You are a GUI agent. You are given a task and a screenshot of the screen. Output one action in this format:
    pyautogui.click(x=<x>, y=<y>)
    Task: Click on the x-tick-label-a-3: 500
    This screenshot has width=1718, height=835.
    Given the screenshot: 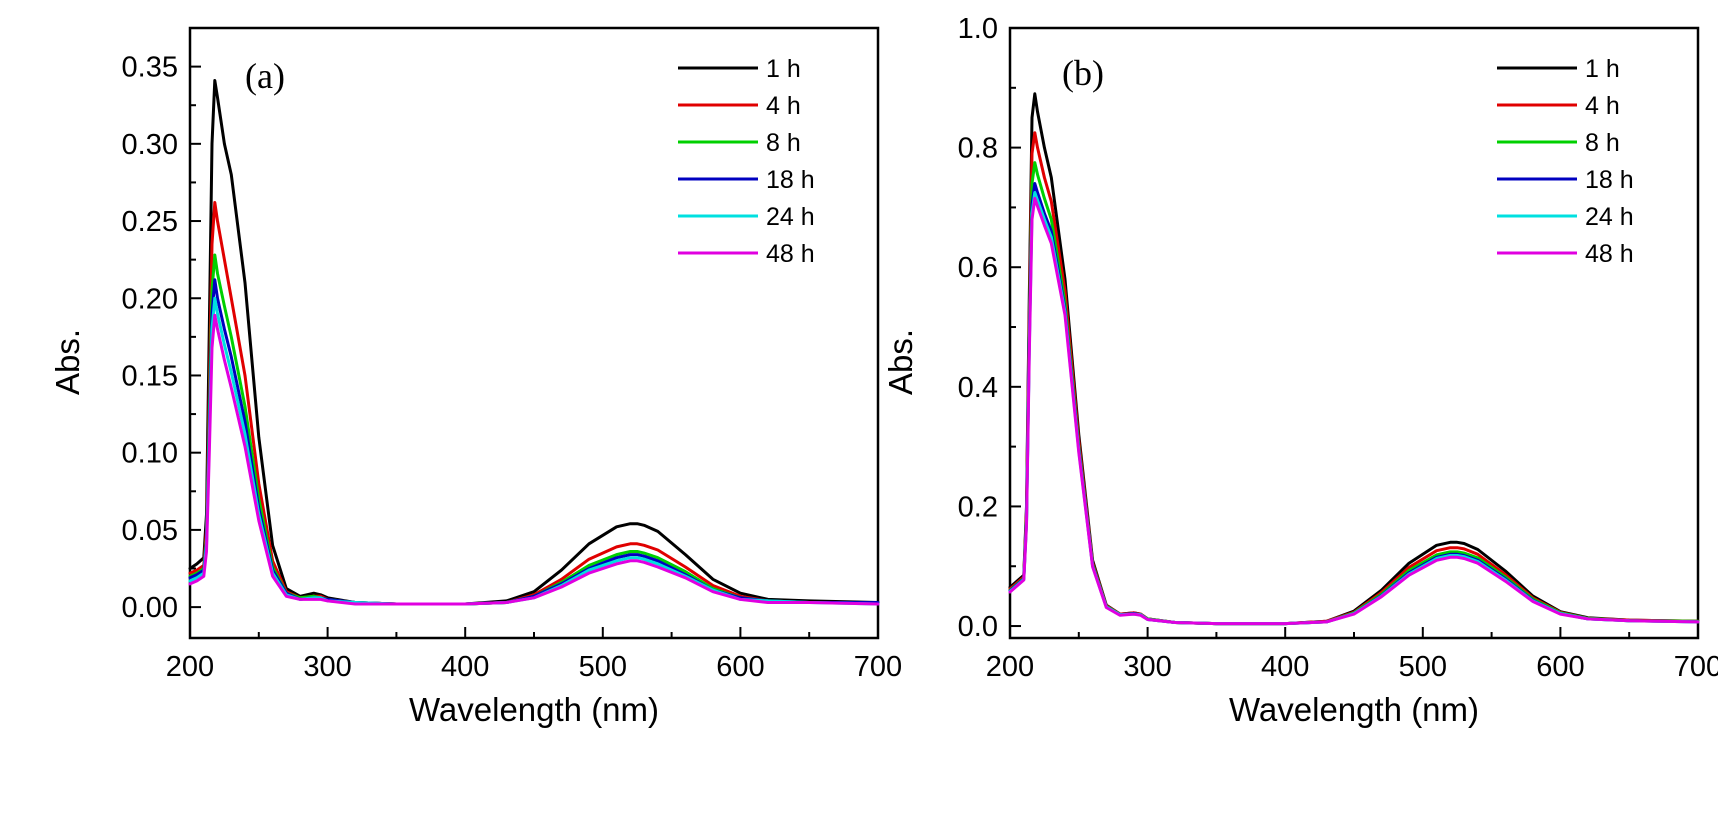 What is the action you would take?
    pyautogui.click(x=603, y=667)
    